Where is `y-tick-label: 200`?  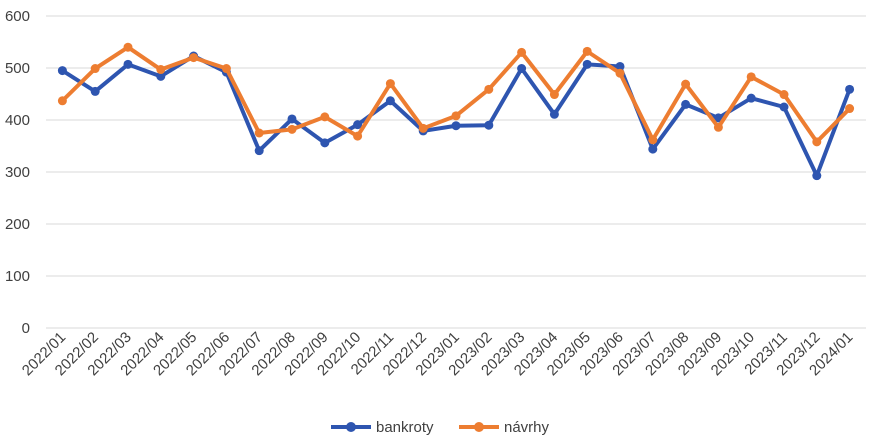
y-tick-label: 200 is located at coordinates (17, 224).